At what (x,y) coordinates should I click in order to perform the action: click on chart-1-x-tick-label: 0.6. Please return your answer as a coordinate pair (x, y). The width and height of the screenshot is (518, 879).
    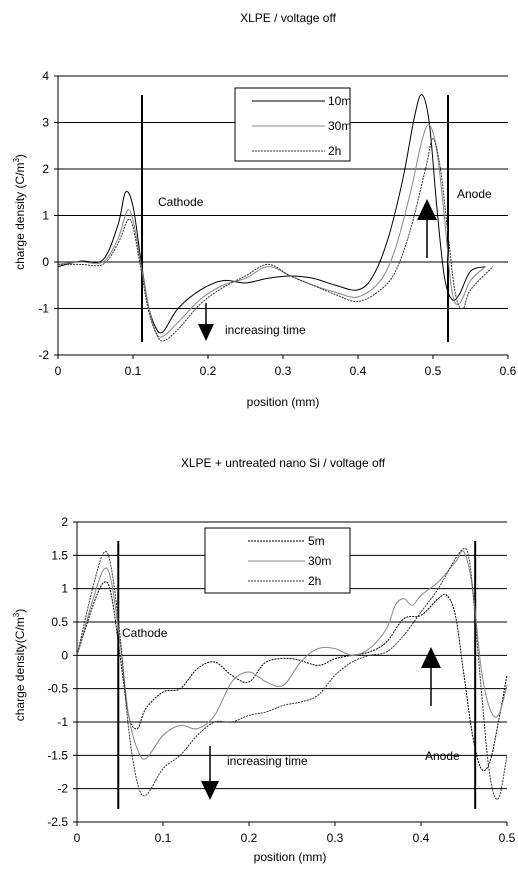
    Looking at the image, I should click on (508, 371).